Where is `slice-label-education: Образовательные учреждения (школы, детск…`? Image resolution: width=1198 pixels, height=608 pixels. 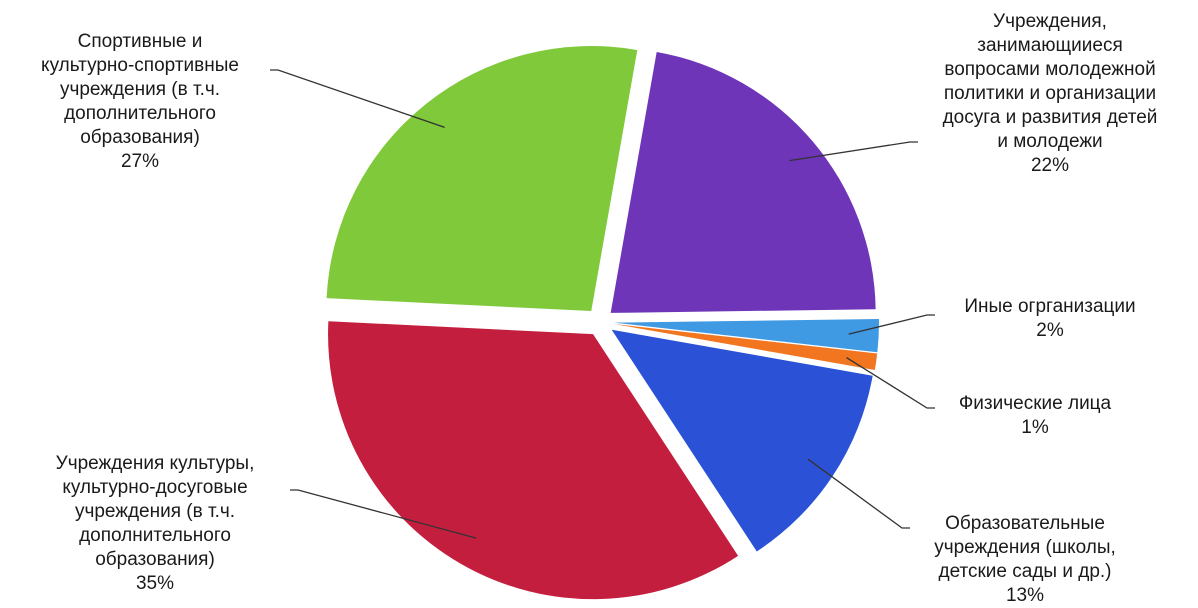 slice-label-education: Образовательные учреждения (школы, детск… is located at coordinates (1025, 559).